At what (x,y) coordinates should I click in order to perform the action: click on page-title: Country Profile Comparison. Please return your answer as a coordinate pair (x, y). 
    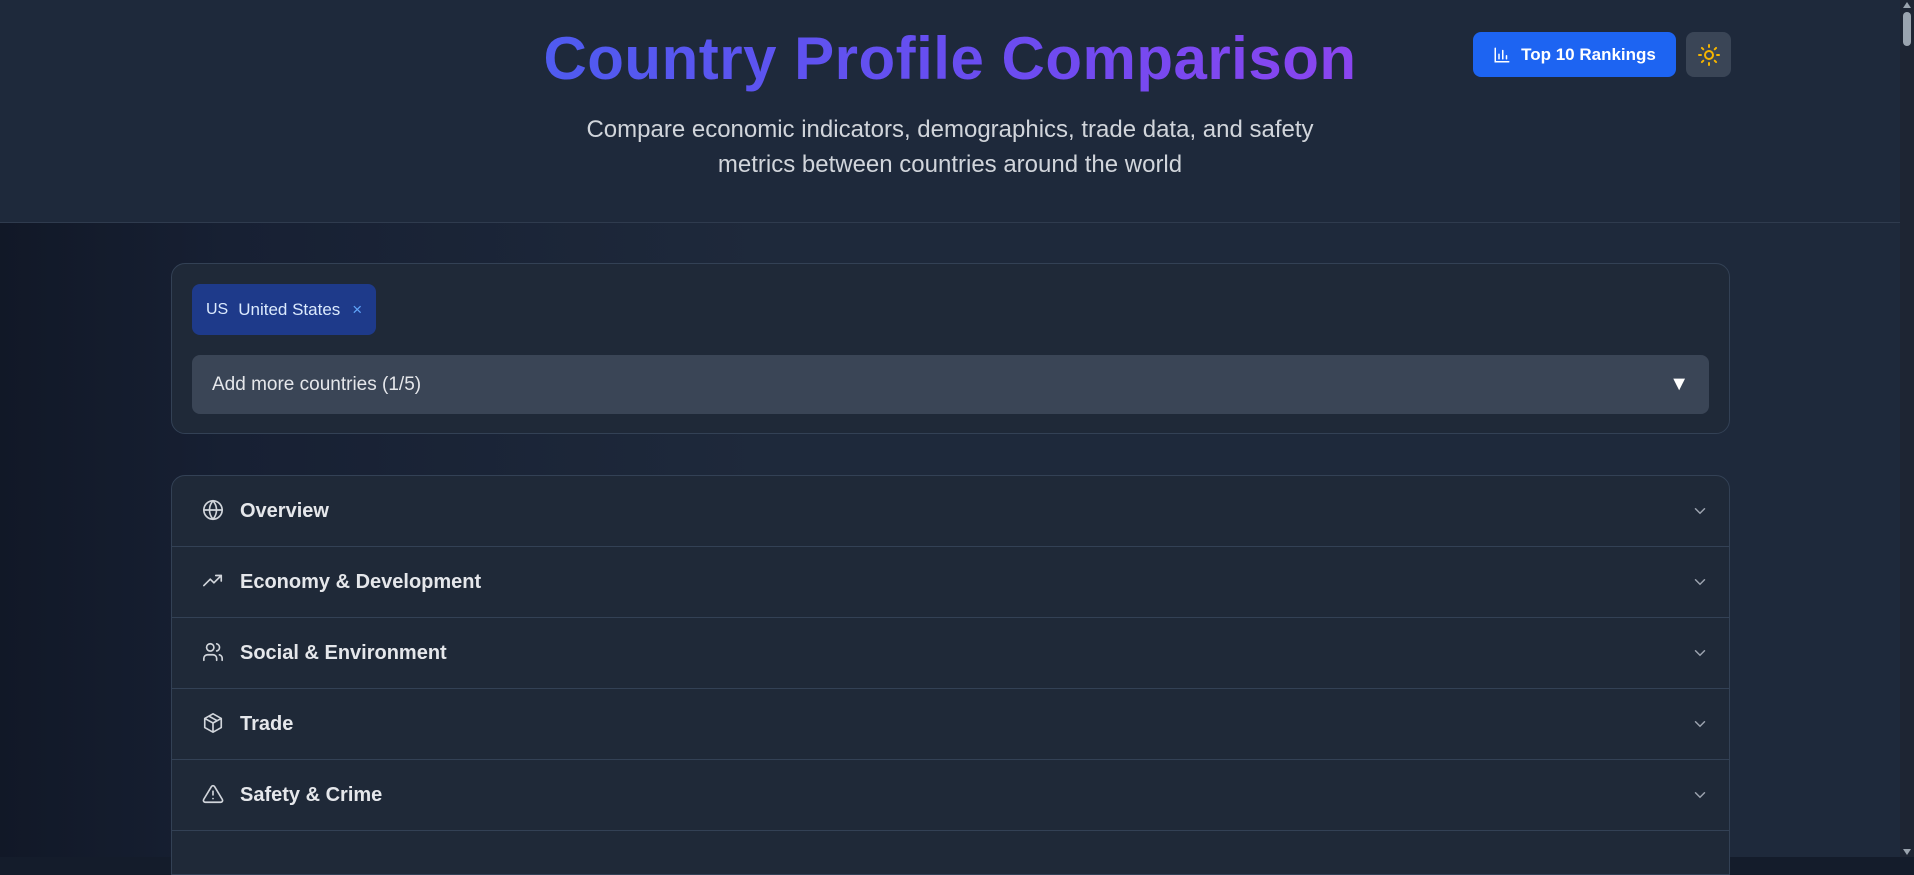
    Looking at the image, I should click on (950, 58).